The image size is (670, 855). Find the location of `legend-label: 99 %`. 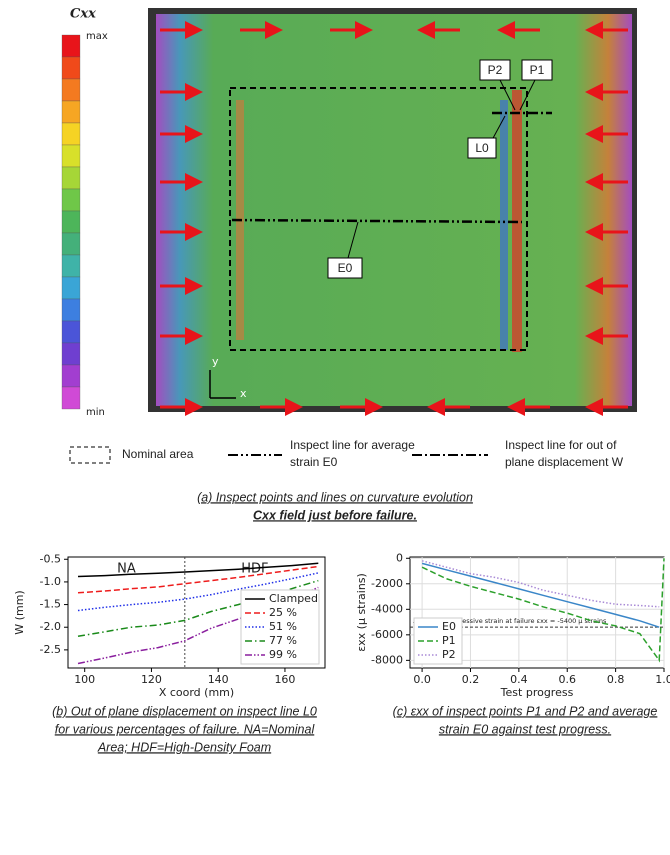

legend-label: 99 % is located at coordinates (283, 654).